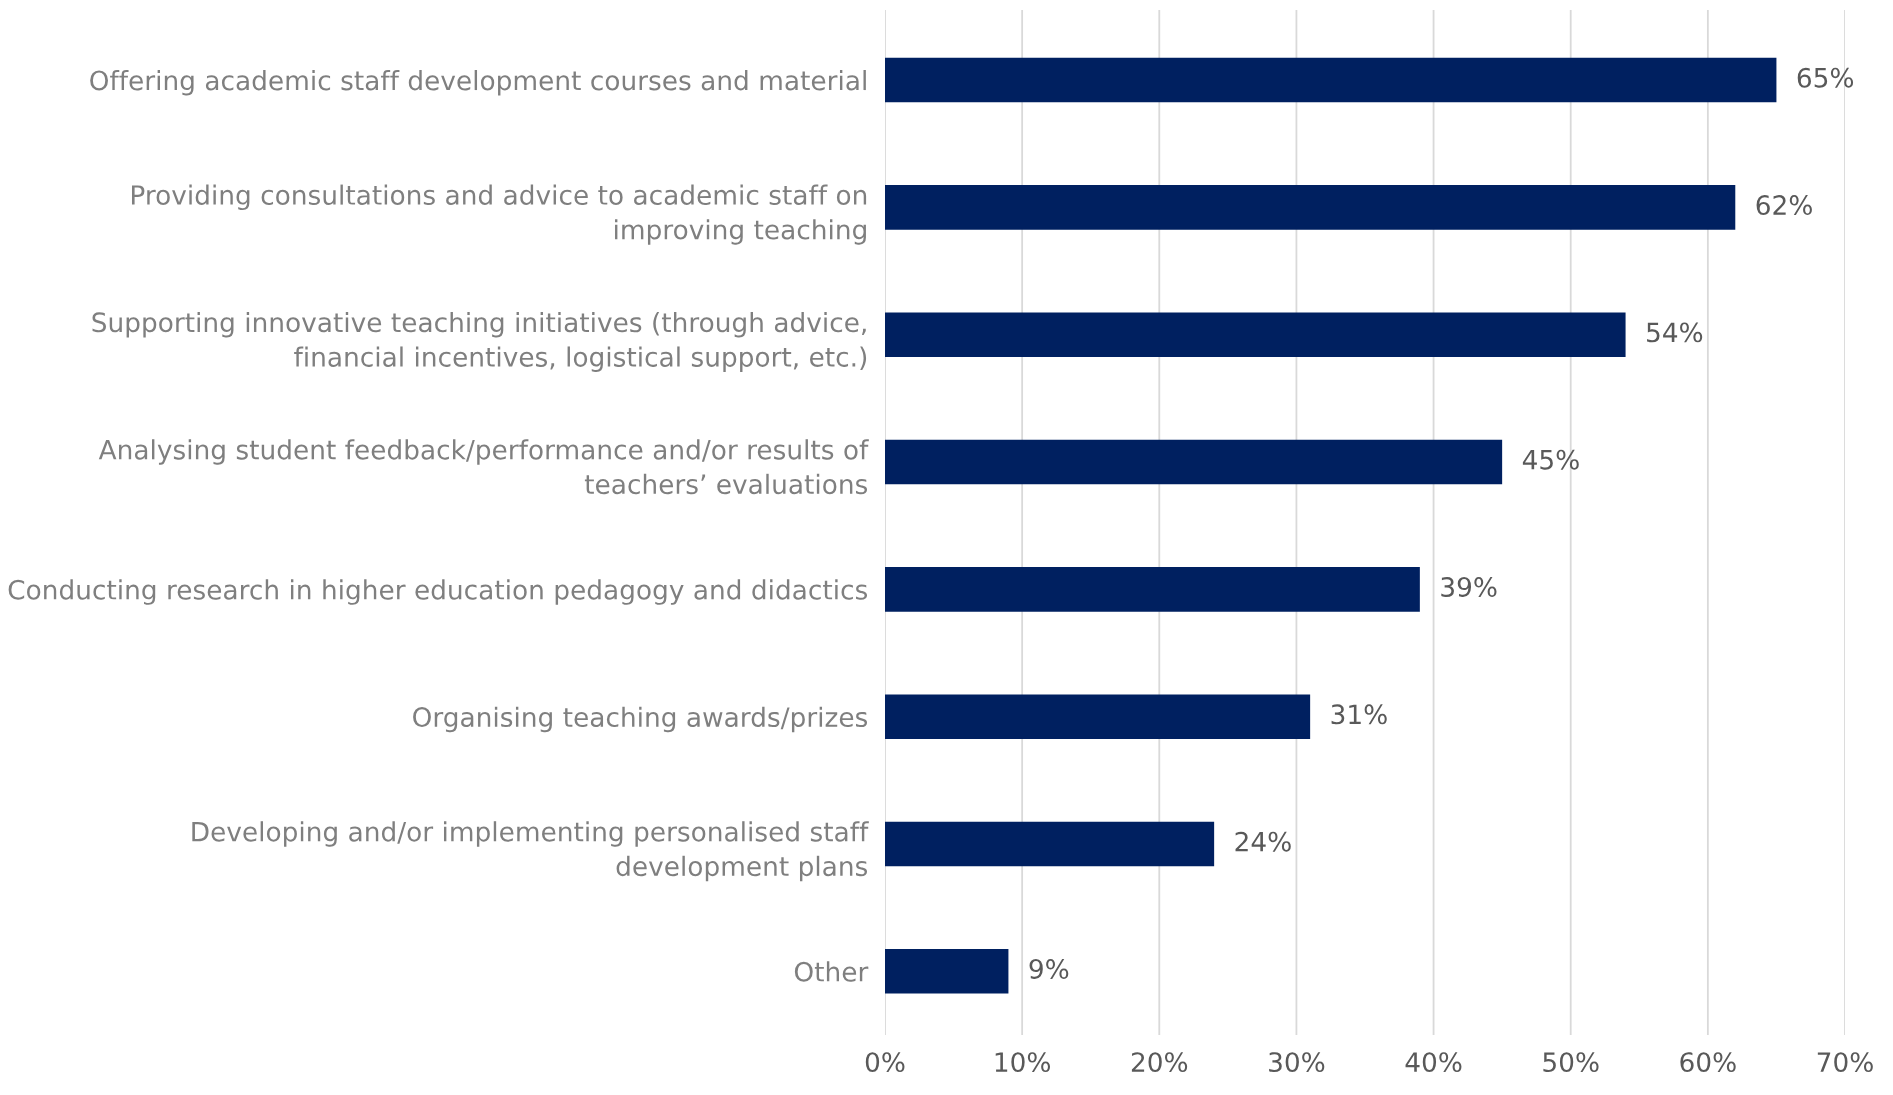 The width and height of the screenshot is (1893, 1095). What do you see at coordinates (1550, 459) in the screenshot?
I see `data-label: 45%` at bounding box center [1550, 459].